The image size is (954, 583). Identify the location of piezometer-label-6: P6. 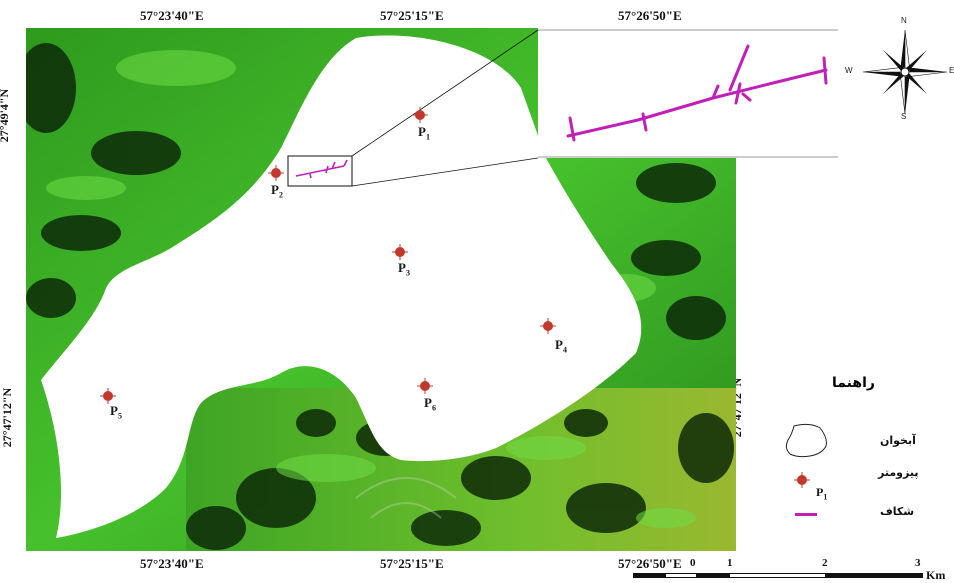
(430, 404).